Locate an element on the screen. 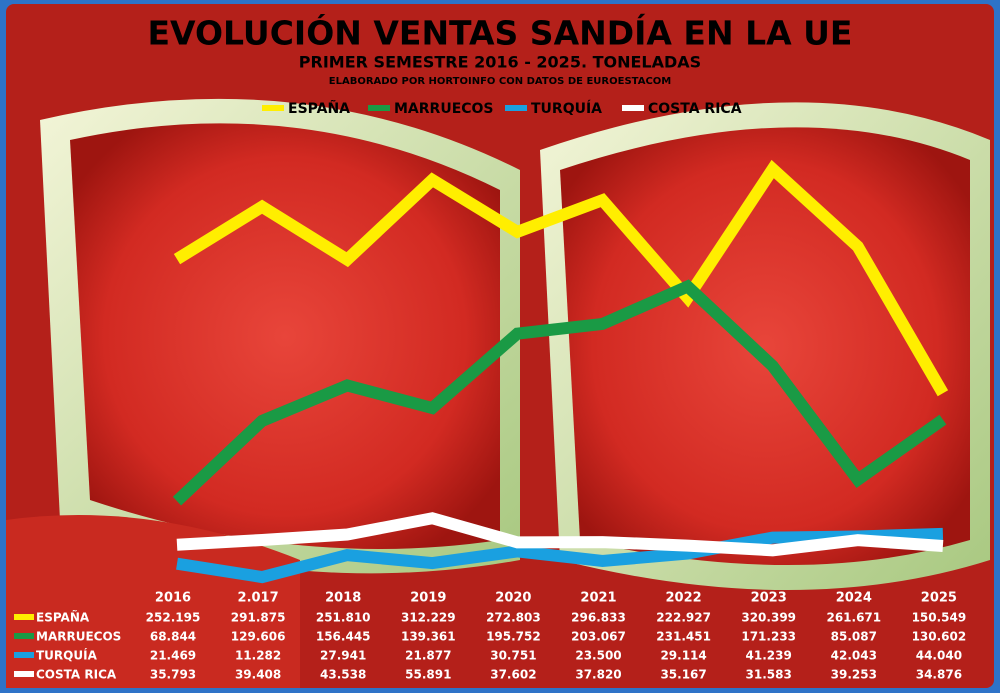  table-value: 41.239 is located at coordinates (769, 656).